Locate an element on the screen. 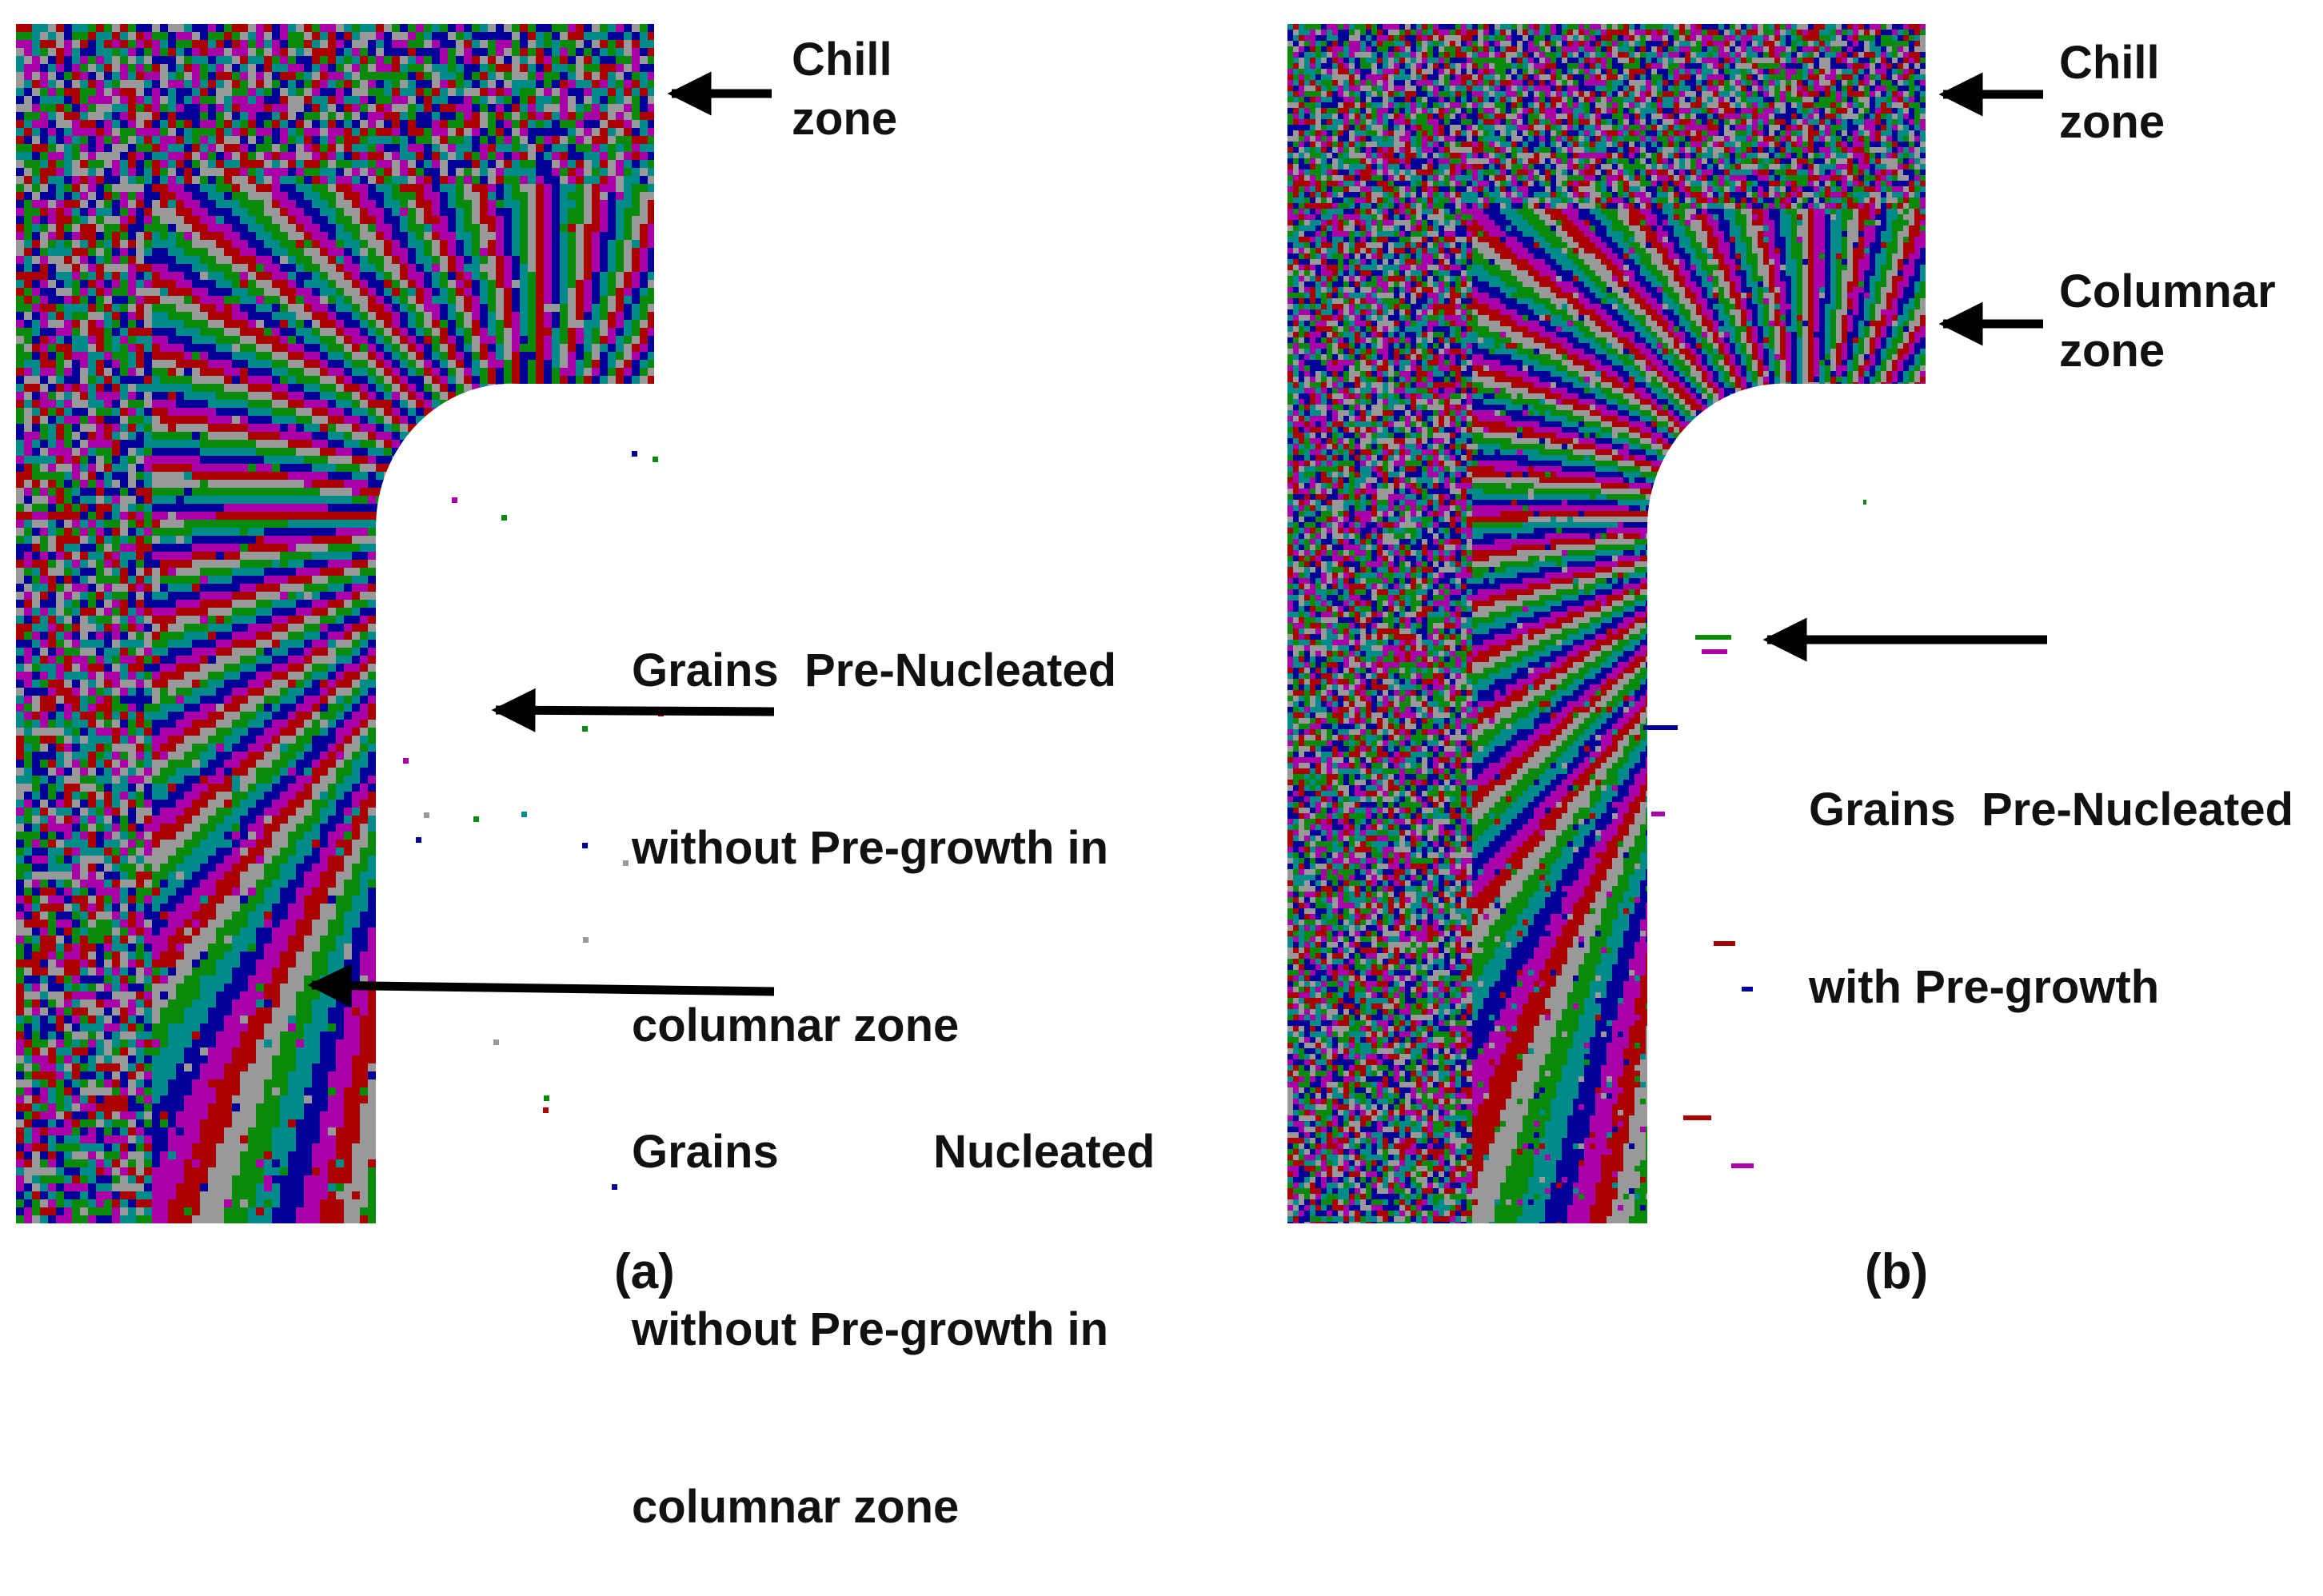  label-pre-growth-b: Grains Pre-Nucleated with Pre-growth is located at coordinates (2051, 869).